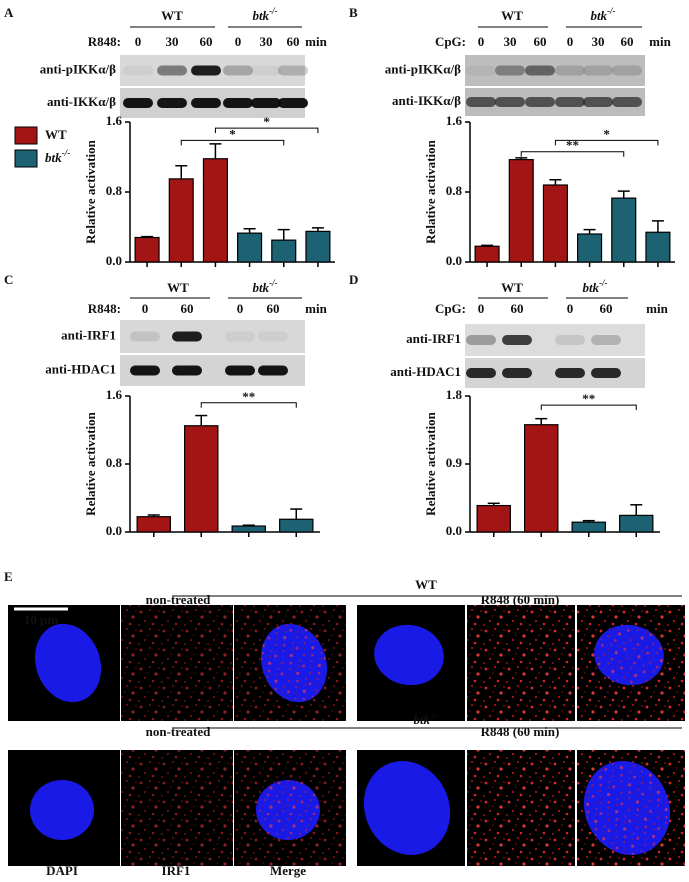 The width and height of the screenshot is (689, 882). What do you see at coordinates (53, 157) in the screenshot?
I see `legend-name: btk` at bounding box center [53, 157].